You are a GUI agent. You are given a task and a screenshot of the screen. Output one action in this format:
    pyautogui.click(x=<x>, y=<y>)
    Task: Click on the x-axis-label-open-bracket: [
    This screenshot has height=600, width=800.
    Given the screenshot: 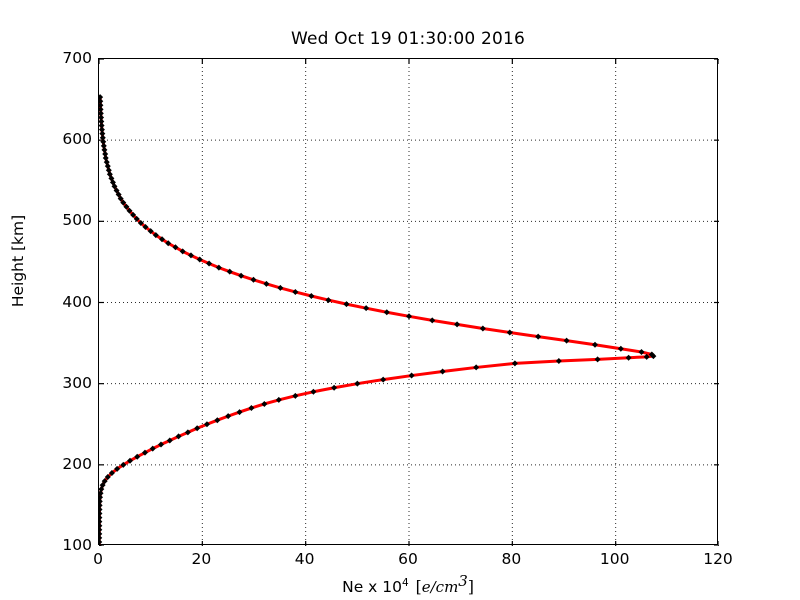 What is the action you would take?
    pyautogui.click(x=418, y=587)
    